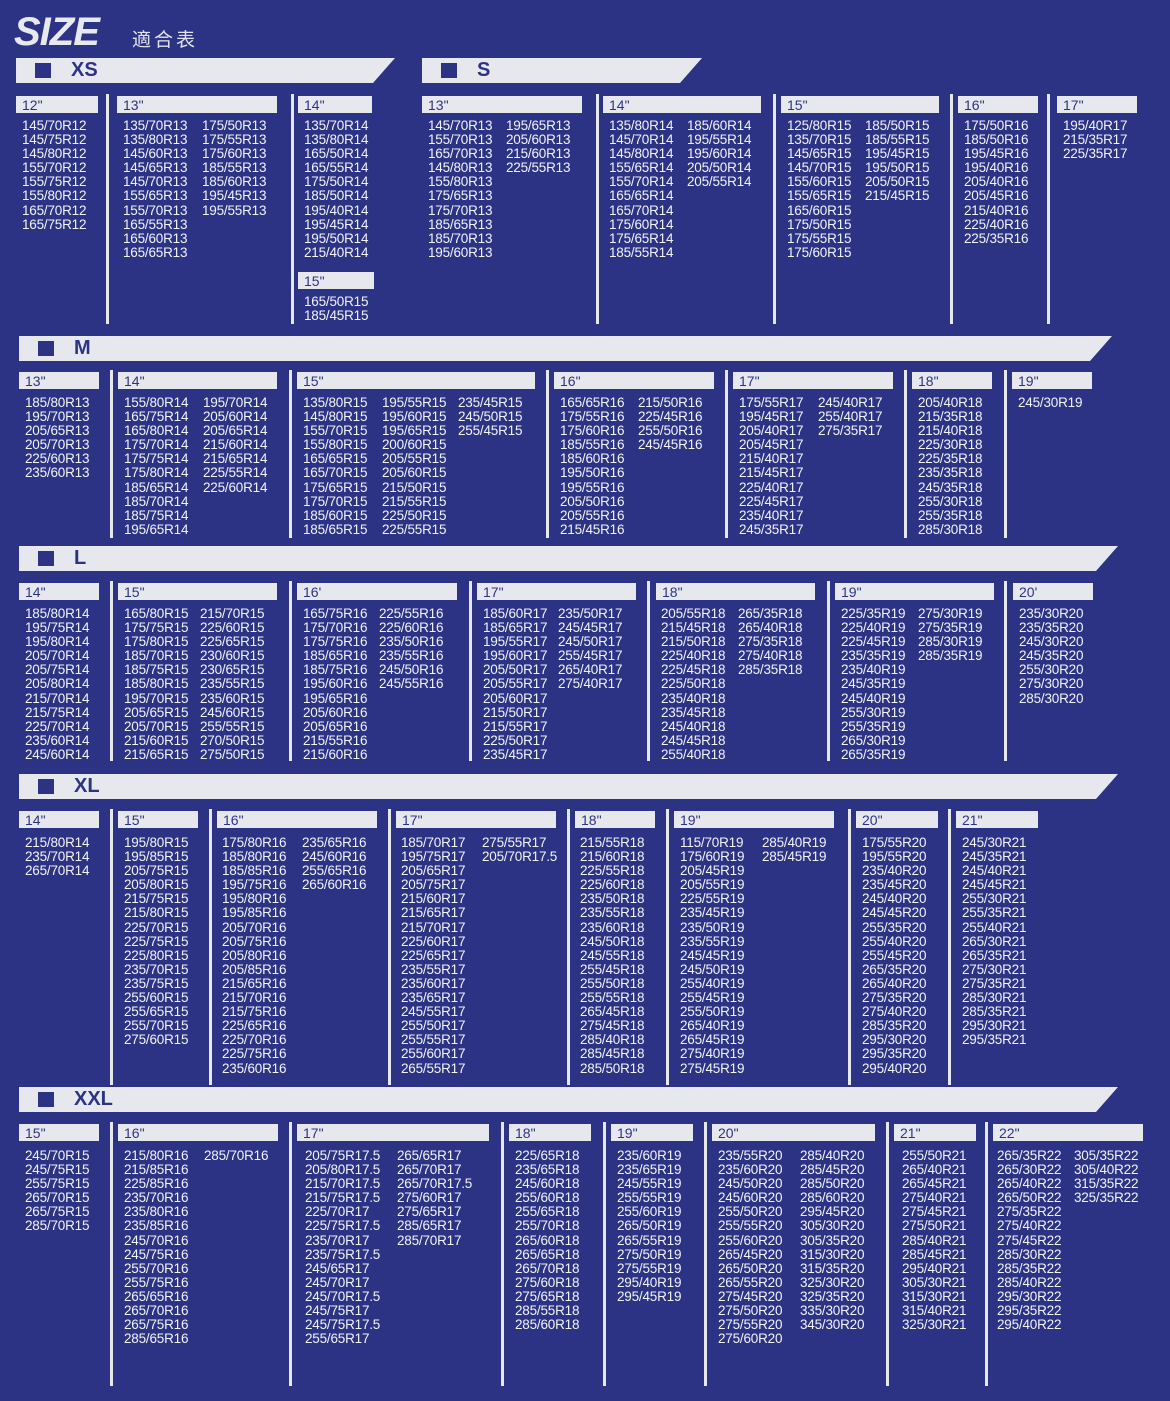  What do you see at coordinates (156, 1226) in the screenshot?
I see `tire-size: 235/85R16` at bounding box center [156, 1226].